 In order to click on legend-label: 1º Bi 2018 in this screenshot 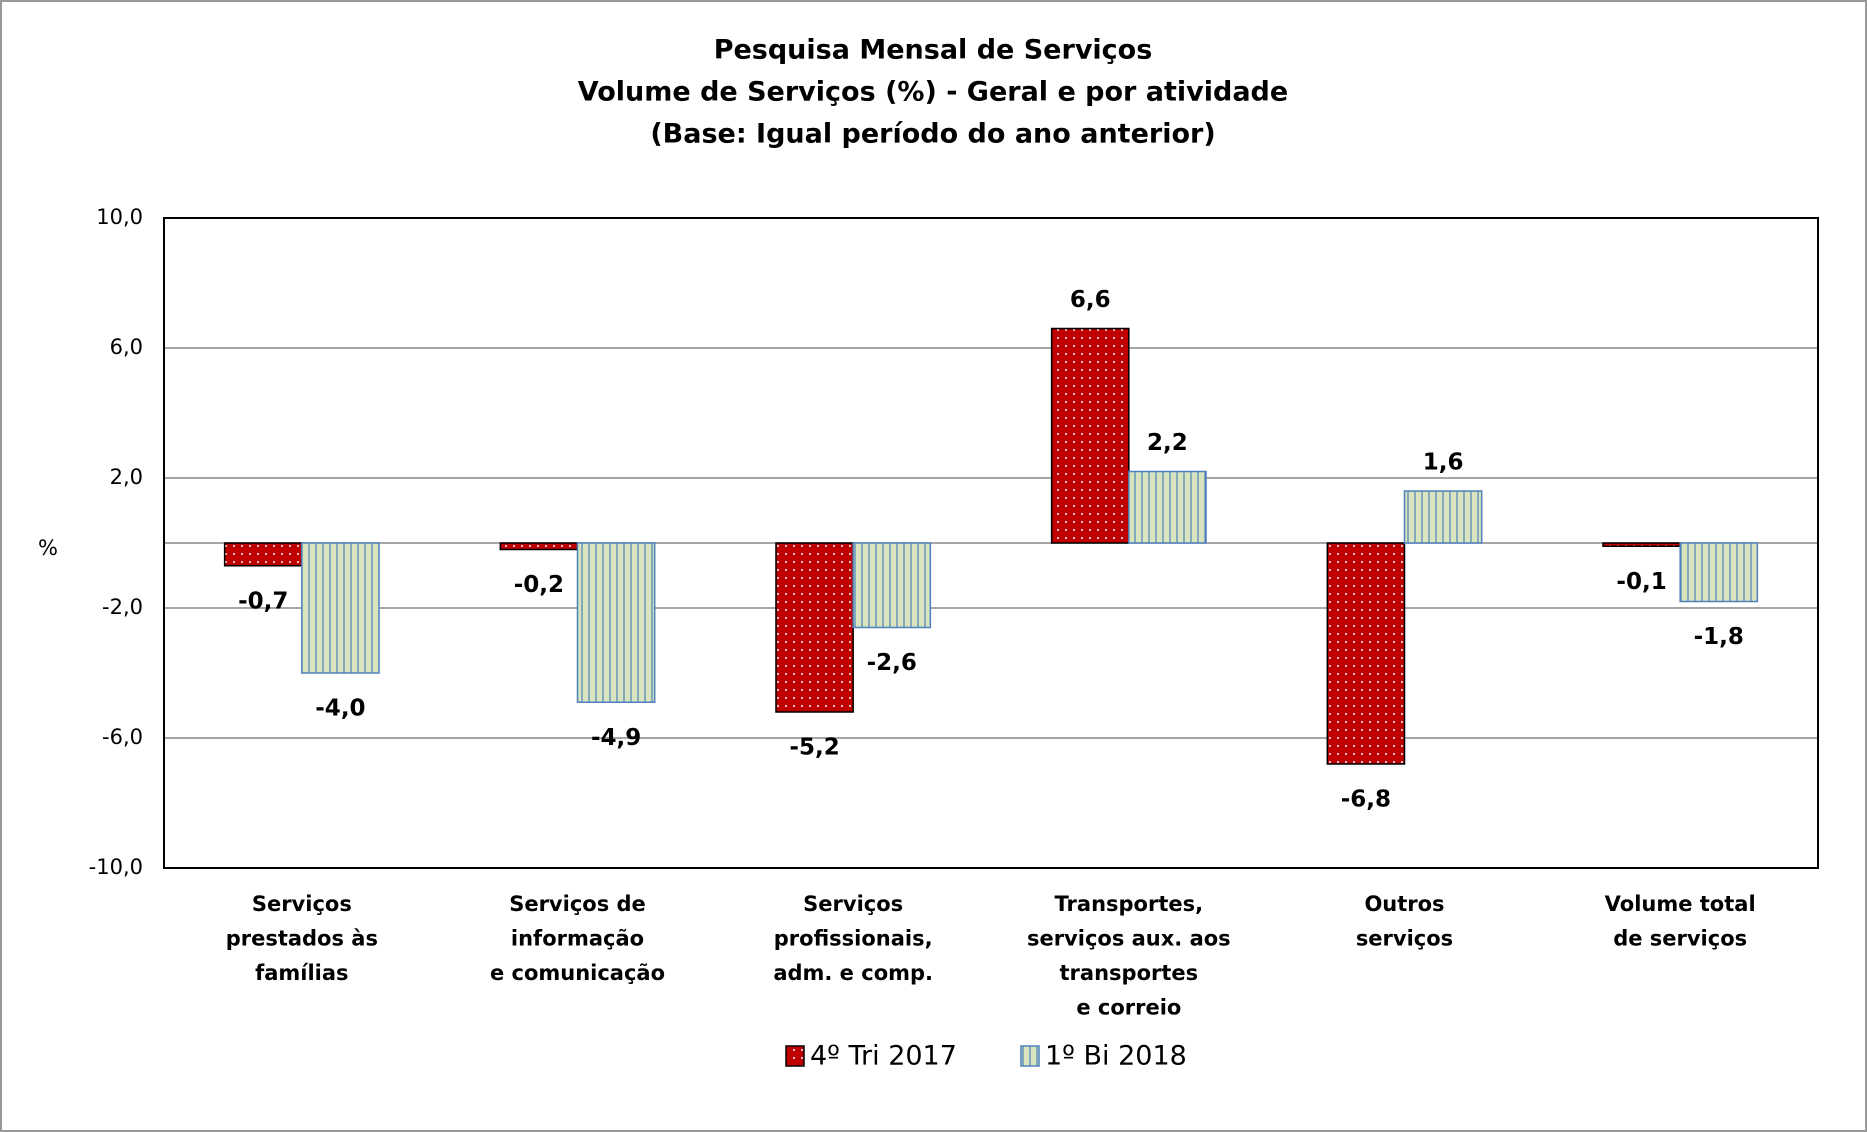, I will do `click(1116, 1056)`.